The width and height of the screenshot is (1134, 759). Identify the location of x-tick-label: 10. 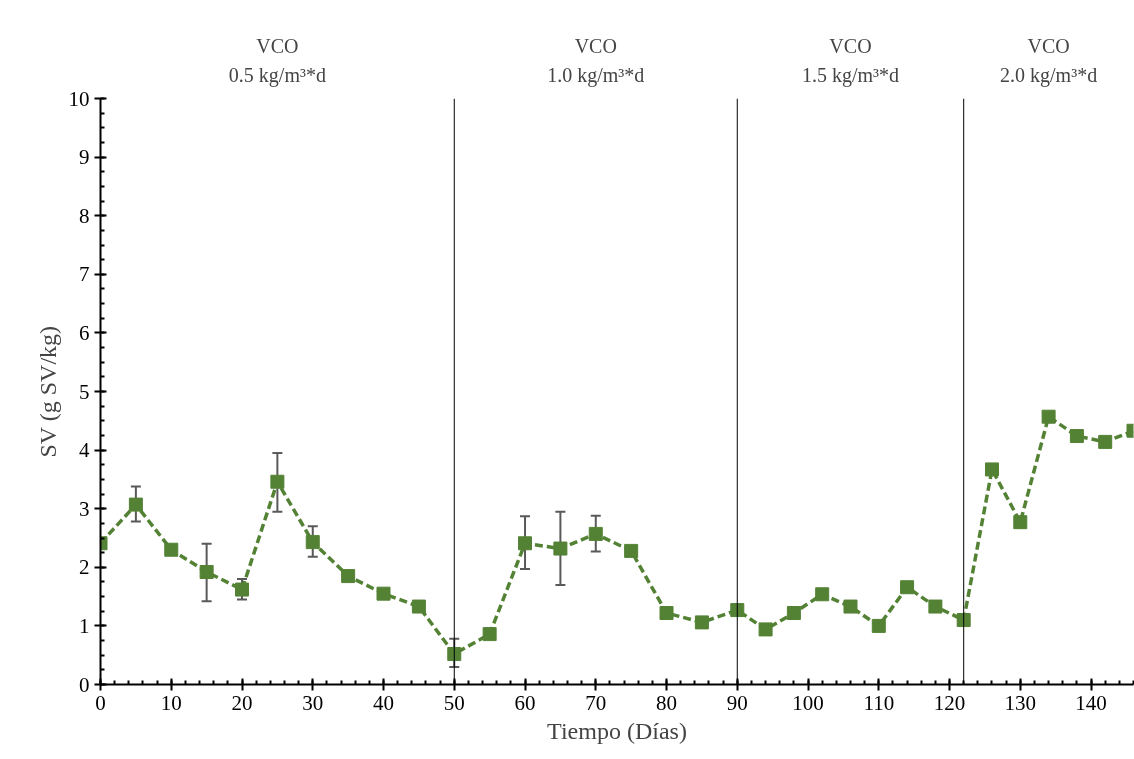
(171, 702).